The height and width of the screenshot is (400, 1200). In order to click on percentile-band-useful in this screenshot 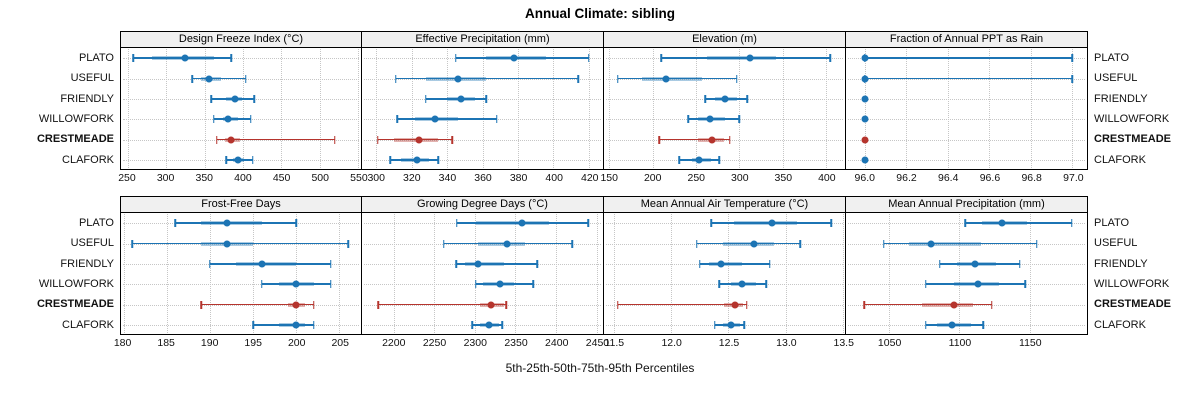, I will do `click(748, 243)`.